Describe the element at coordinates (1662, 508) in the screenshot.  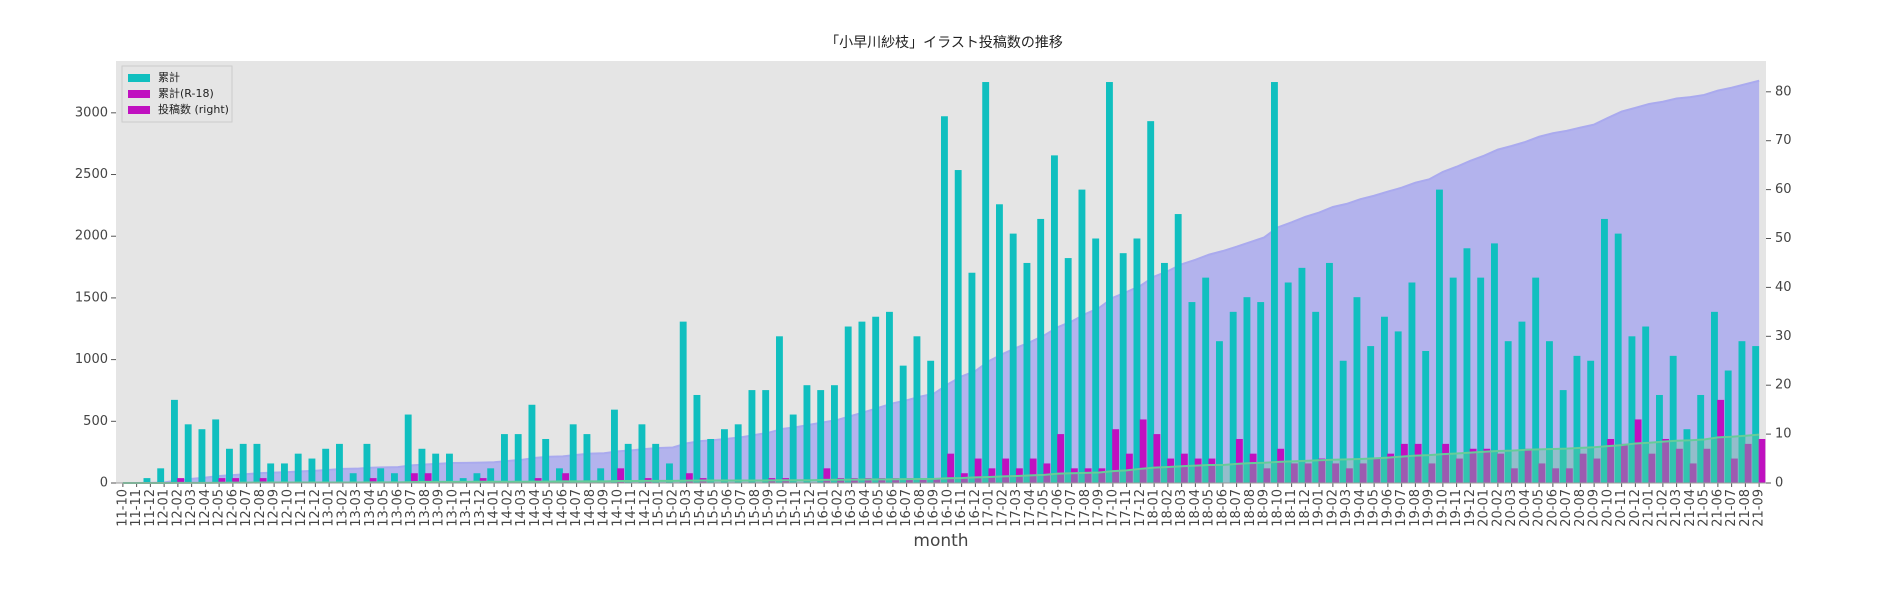
I see `x-tick-label: 21-02` at that location.